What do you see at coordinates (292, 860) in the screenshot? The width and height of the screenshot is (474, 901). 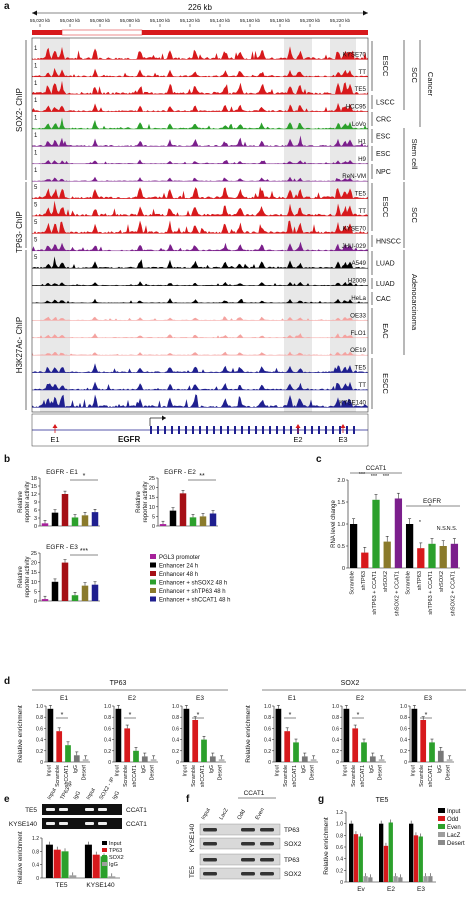 I see `blot-target-label: TP63` at bounding box center [292, 860].